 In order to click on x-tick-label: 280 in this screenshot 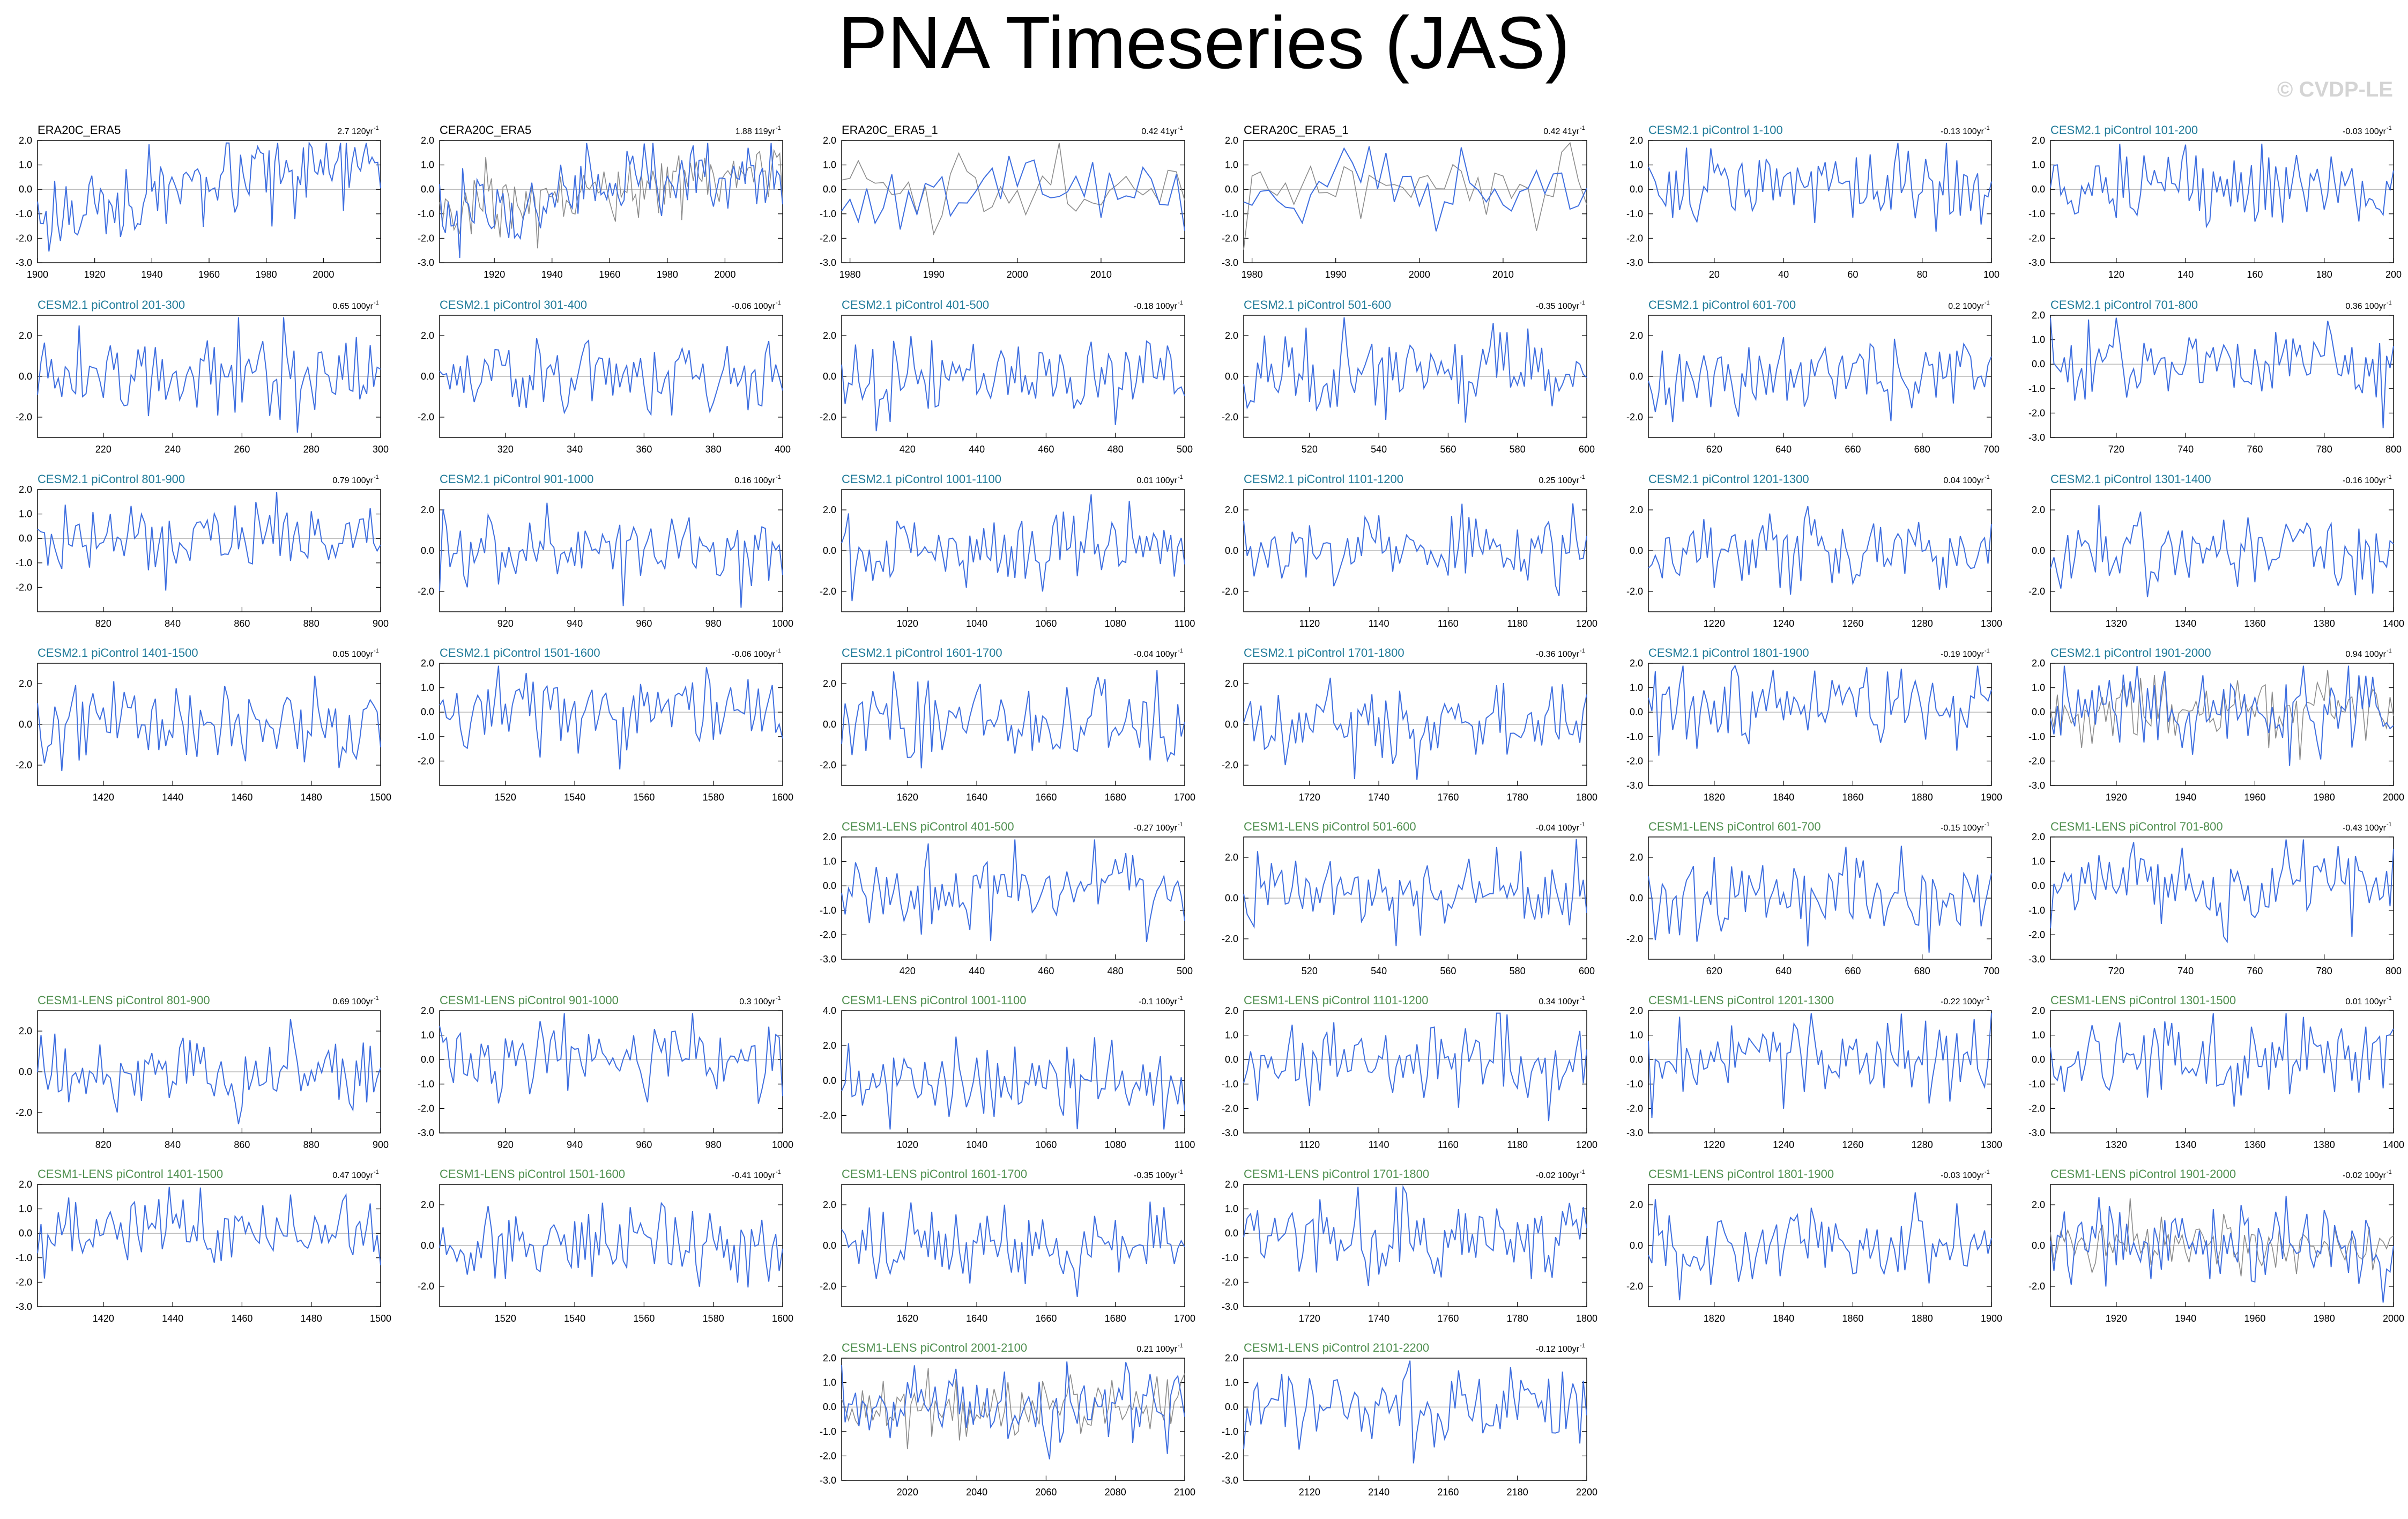, I will do `click(311, 449)`.